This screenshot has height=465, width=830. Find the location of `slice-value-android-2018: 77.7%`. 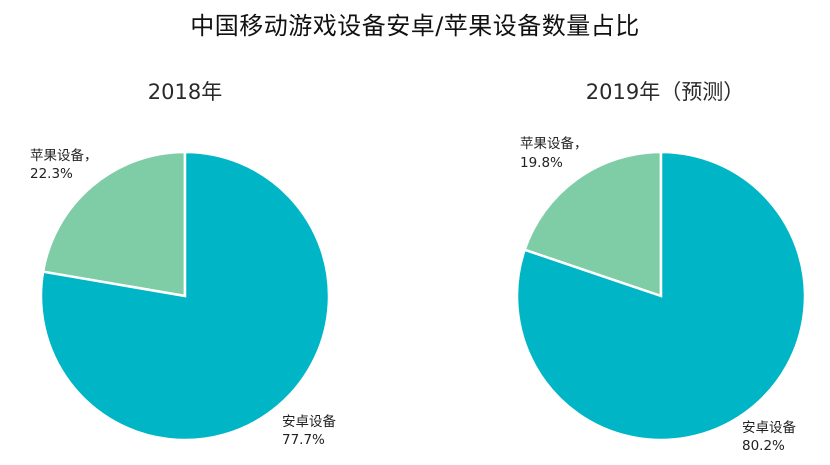

slice-value-android-2018: 77.7% is located at coordinates (303, 440).